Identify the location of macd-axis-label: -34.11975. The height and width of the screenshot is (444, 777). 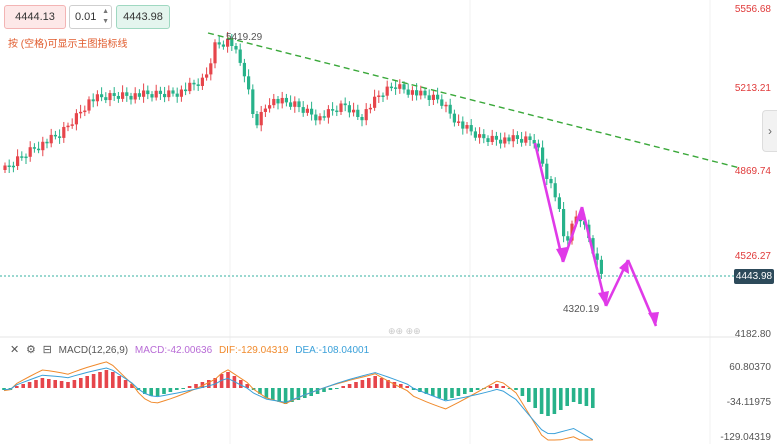
(748, 402).